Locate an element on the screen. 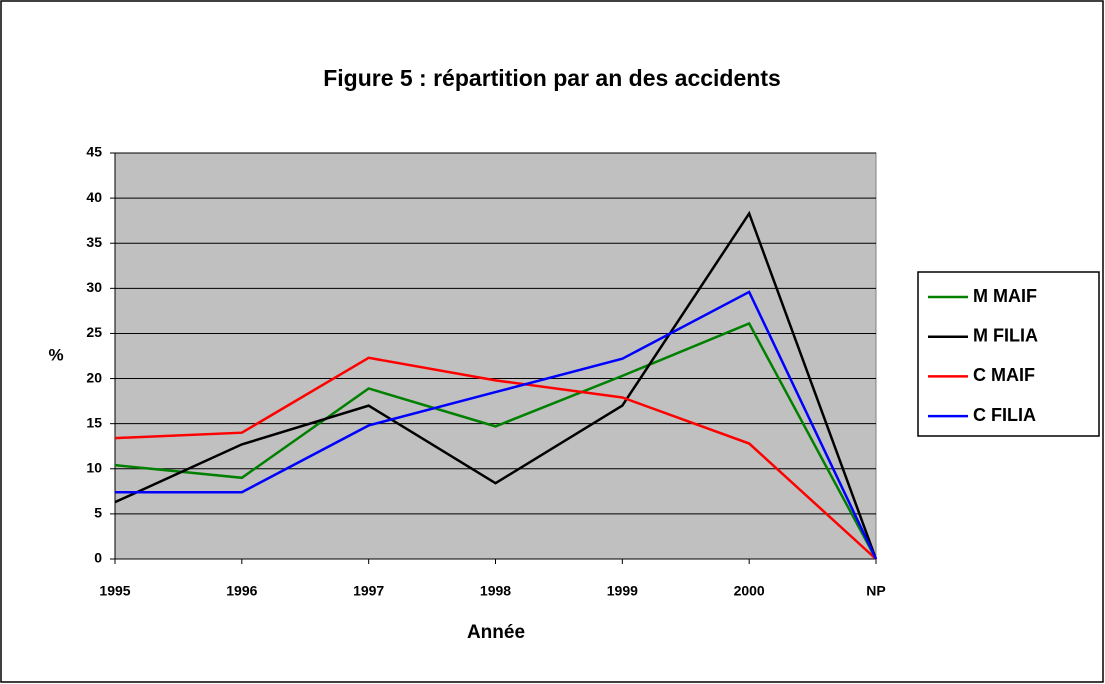 Image resolution: width=1105 pixels, height=684 pixels. y-tick-label: 45 is located at coordinates (94, 152).